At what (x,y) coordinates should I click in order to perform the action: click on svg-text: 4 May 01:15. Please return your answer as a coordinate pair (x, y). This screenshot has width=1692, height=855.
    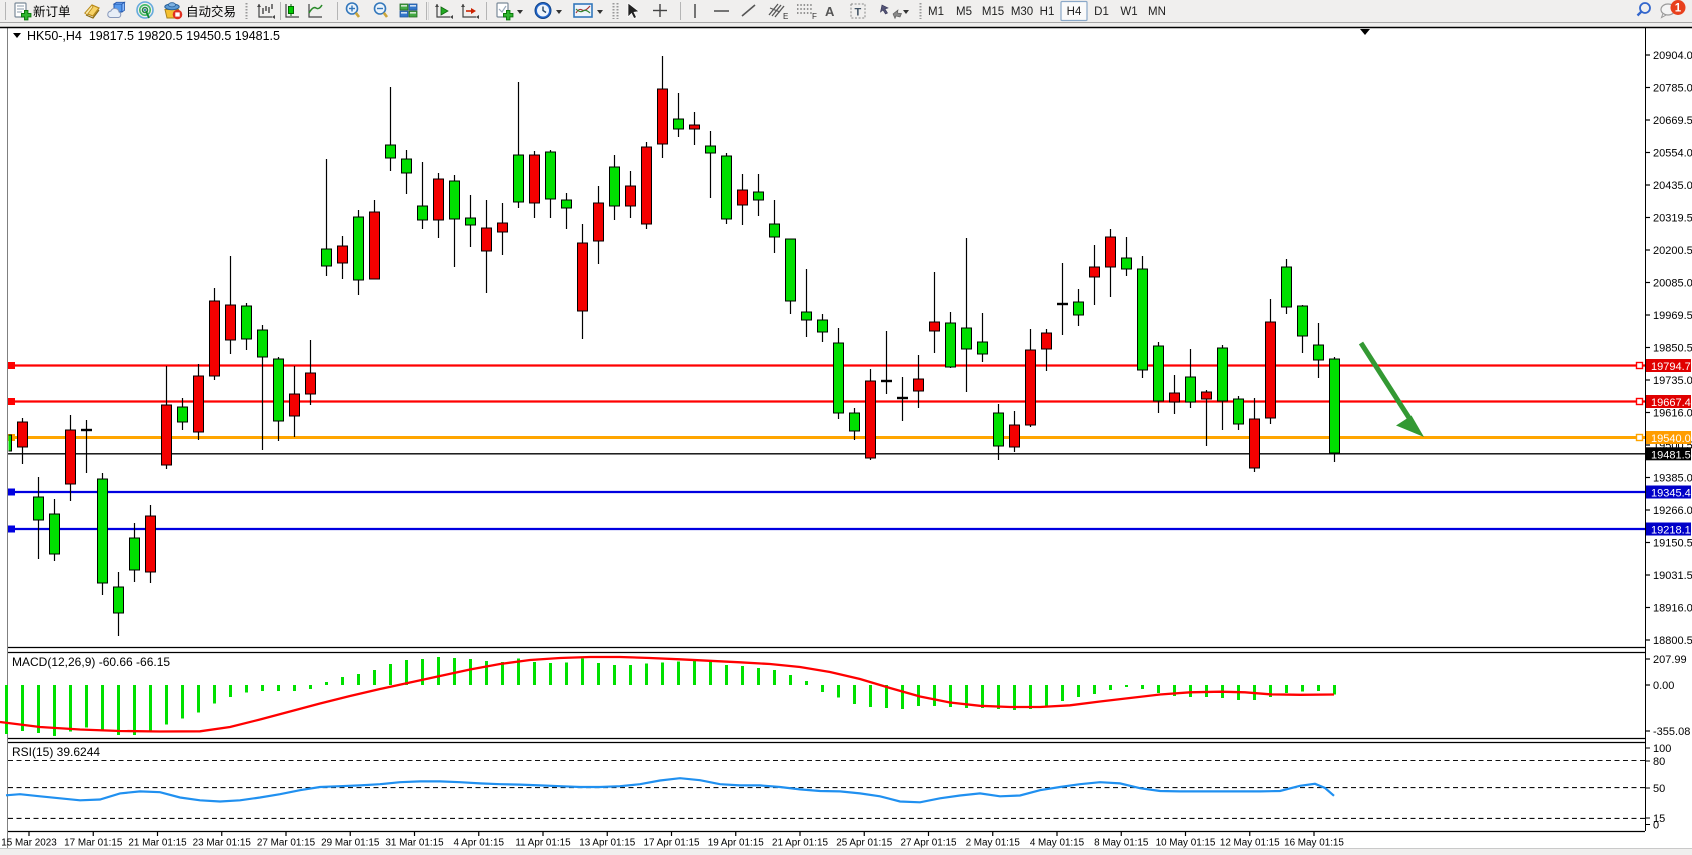
    Looking at the image, I should click on (1057, 843).